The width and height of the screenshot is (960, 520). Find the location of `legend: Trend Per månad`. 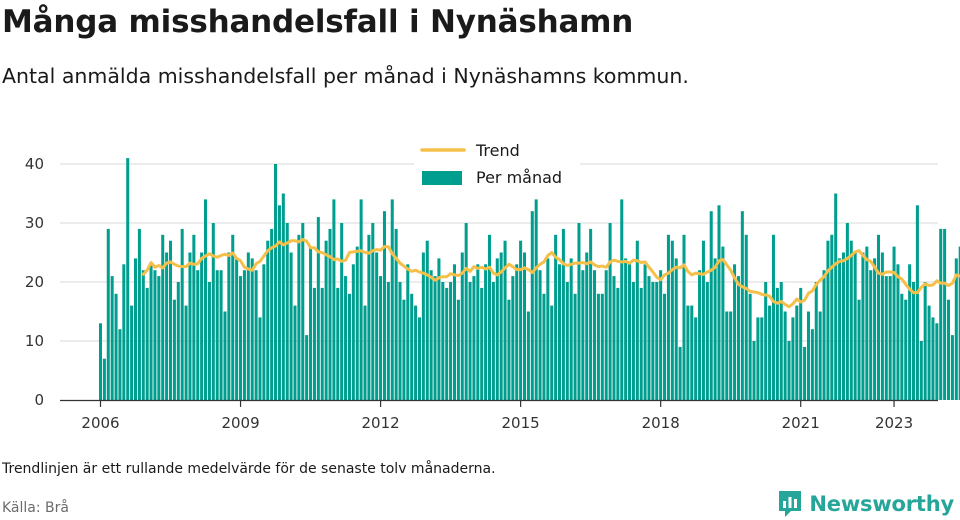

legend: Trend Per månad is located at coordinates (497, 164).